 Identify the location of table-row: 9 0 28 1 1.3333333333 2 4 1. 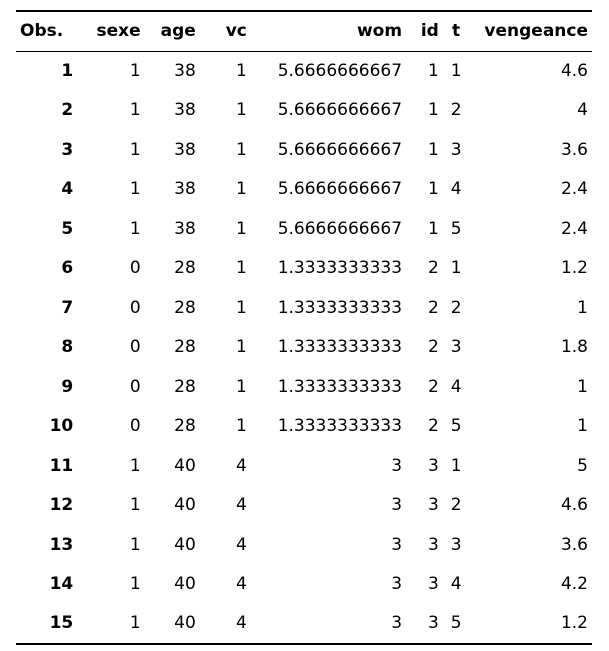
(304, 387).